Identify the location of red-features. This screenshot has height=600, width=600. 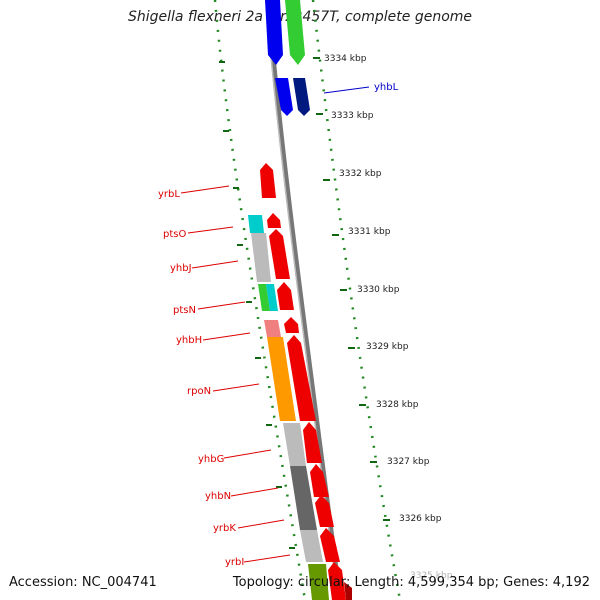
(306, 381).